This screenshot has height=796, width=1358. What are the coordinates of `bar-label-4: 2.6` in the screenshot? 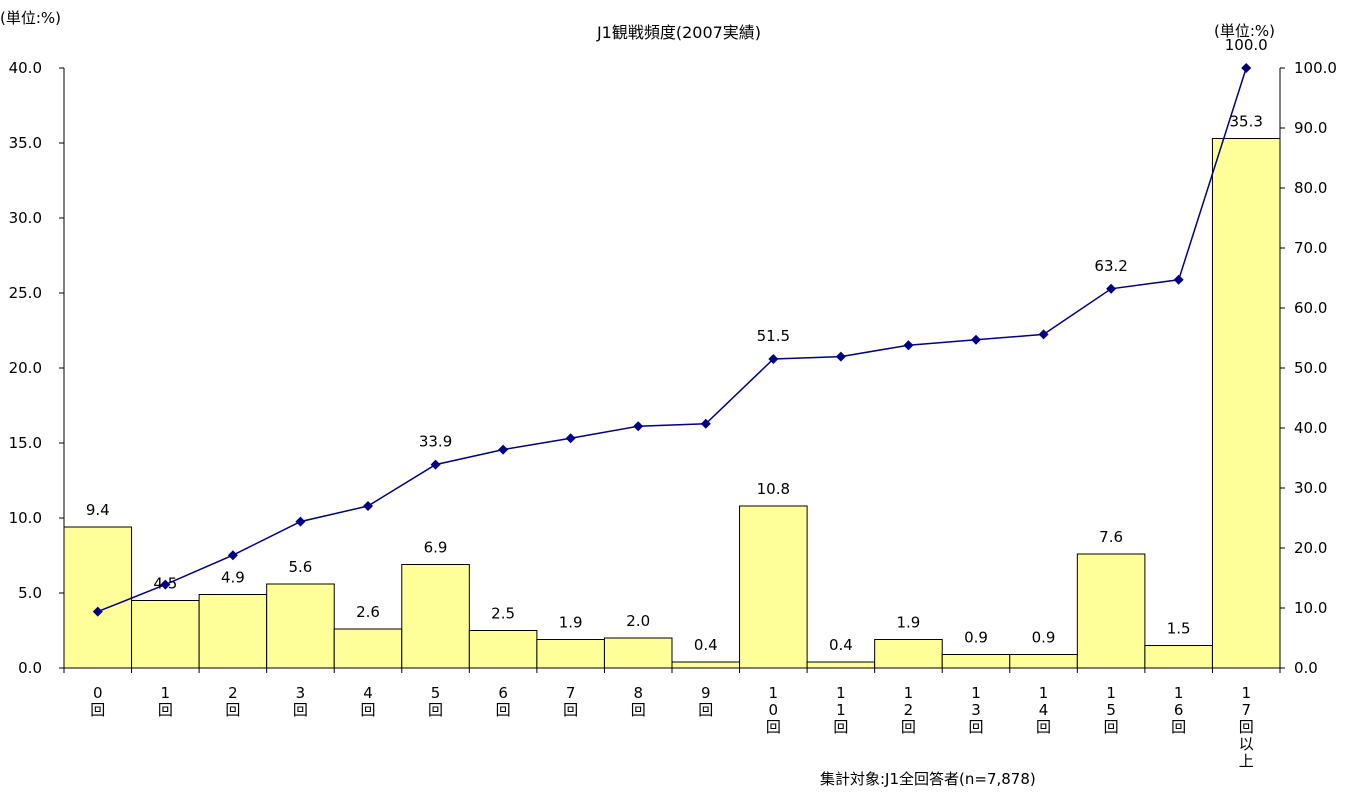 It's located at (368, 612).